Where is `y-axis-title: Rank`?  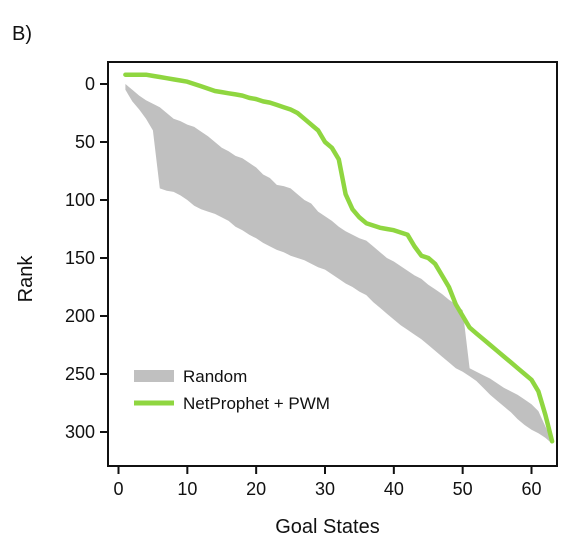 y-axis-title: Rank is located at coordinates (26, 279).